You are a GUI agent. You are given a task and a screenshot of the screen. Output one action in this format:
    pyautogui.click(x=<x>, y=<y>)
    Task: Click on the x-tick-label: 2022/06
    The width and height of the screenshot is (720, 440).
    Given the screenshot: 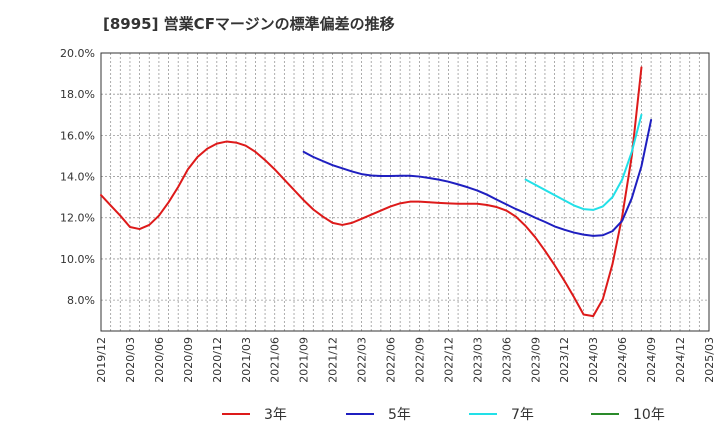 What is the action you would take?
    pyautogui.click(x=391, y=360)
    